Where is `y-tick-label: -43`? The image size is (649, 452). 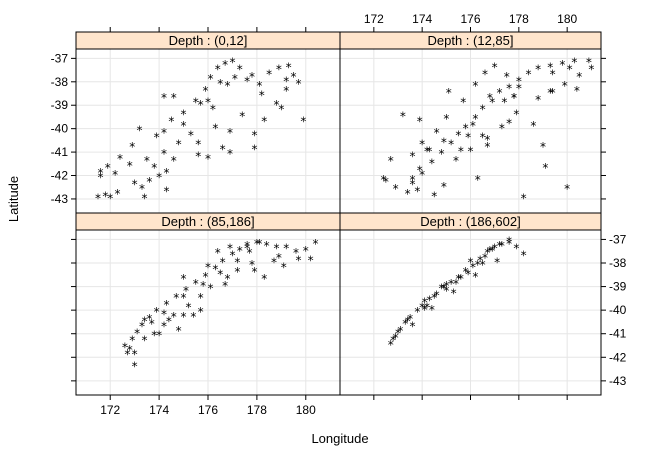
y-tick-label: -43 is located at coordinates (60, 199).